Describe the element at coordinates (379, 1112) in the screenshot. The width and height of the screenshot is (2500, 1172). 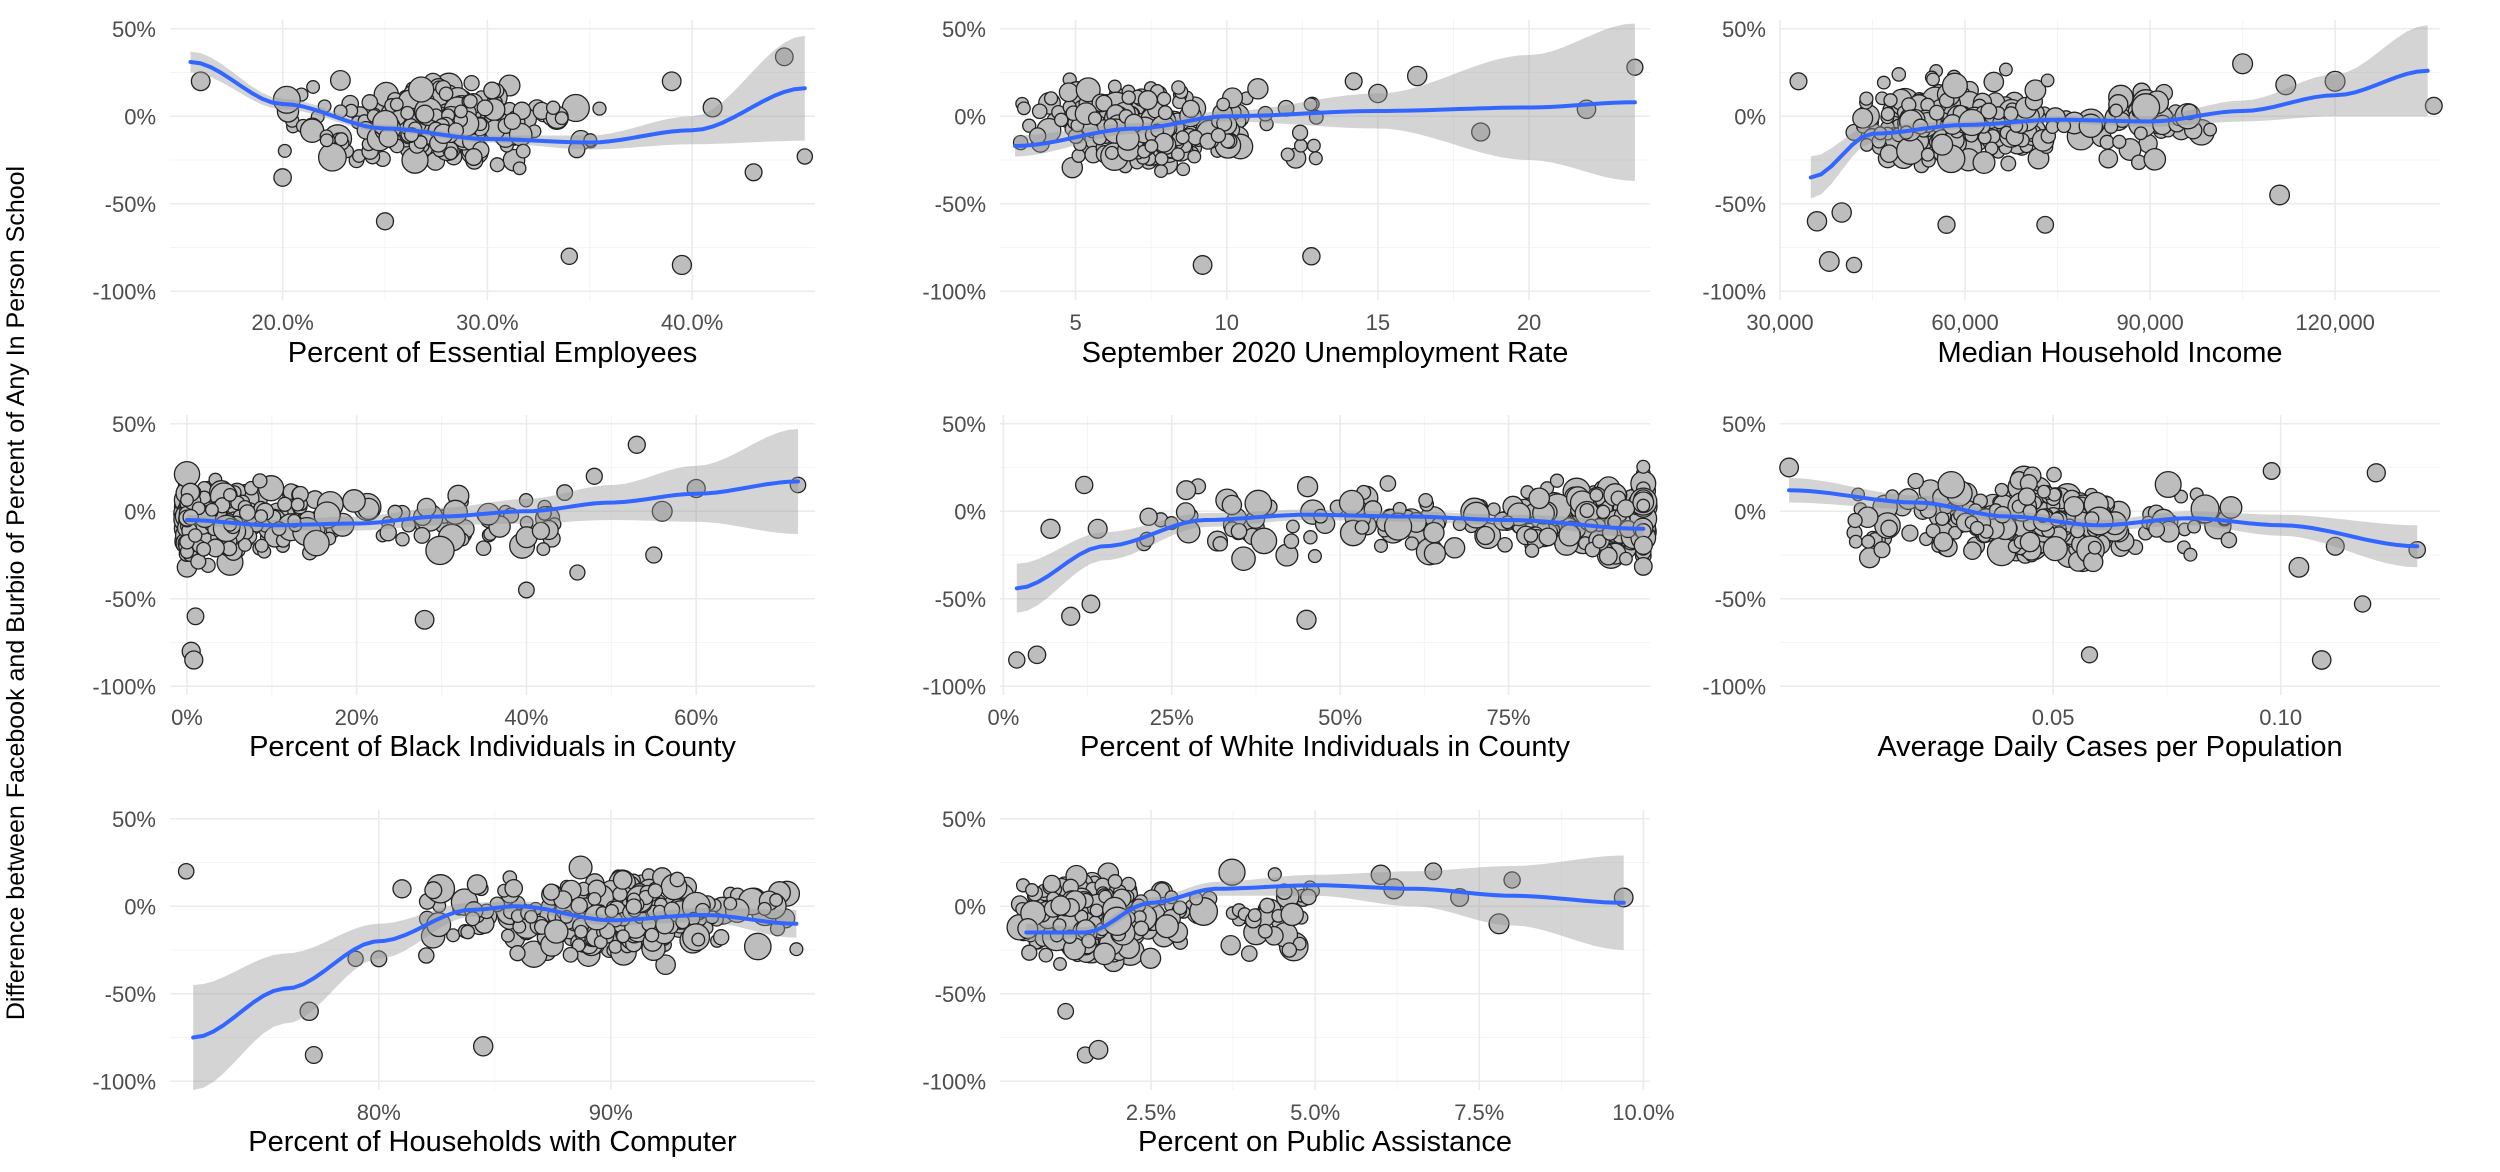
I see `x-tick-label: 80%` at that location.